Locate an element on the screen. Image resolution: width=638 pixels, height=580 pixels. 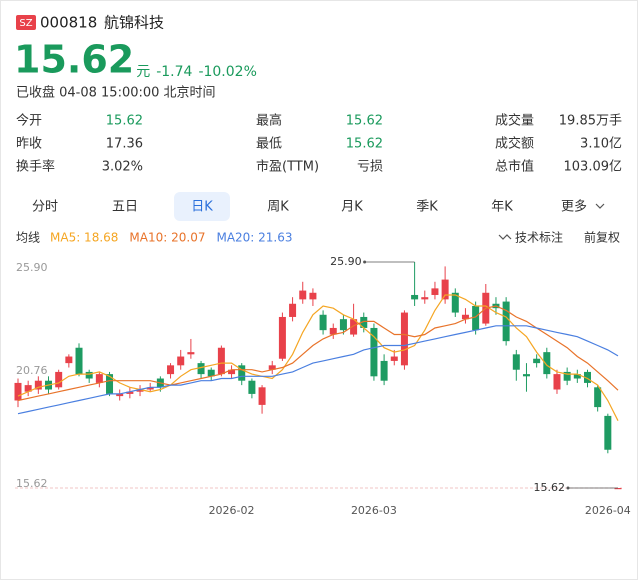
tab: 分时 is located at coordinates (45, 207).